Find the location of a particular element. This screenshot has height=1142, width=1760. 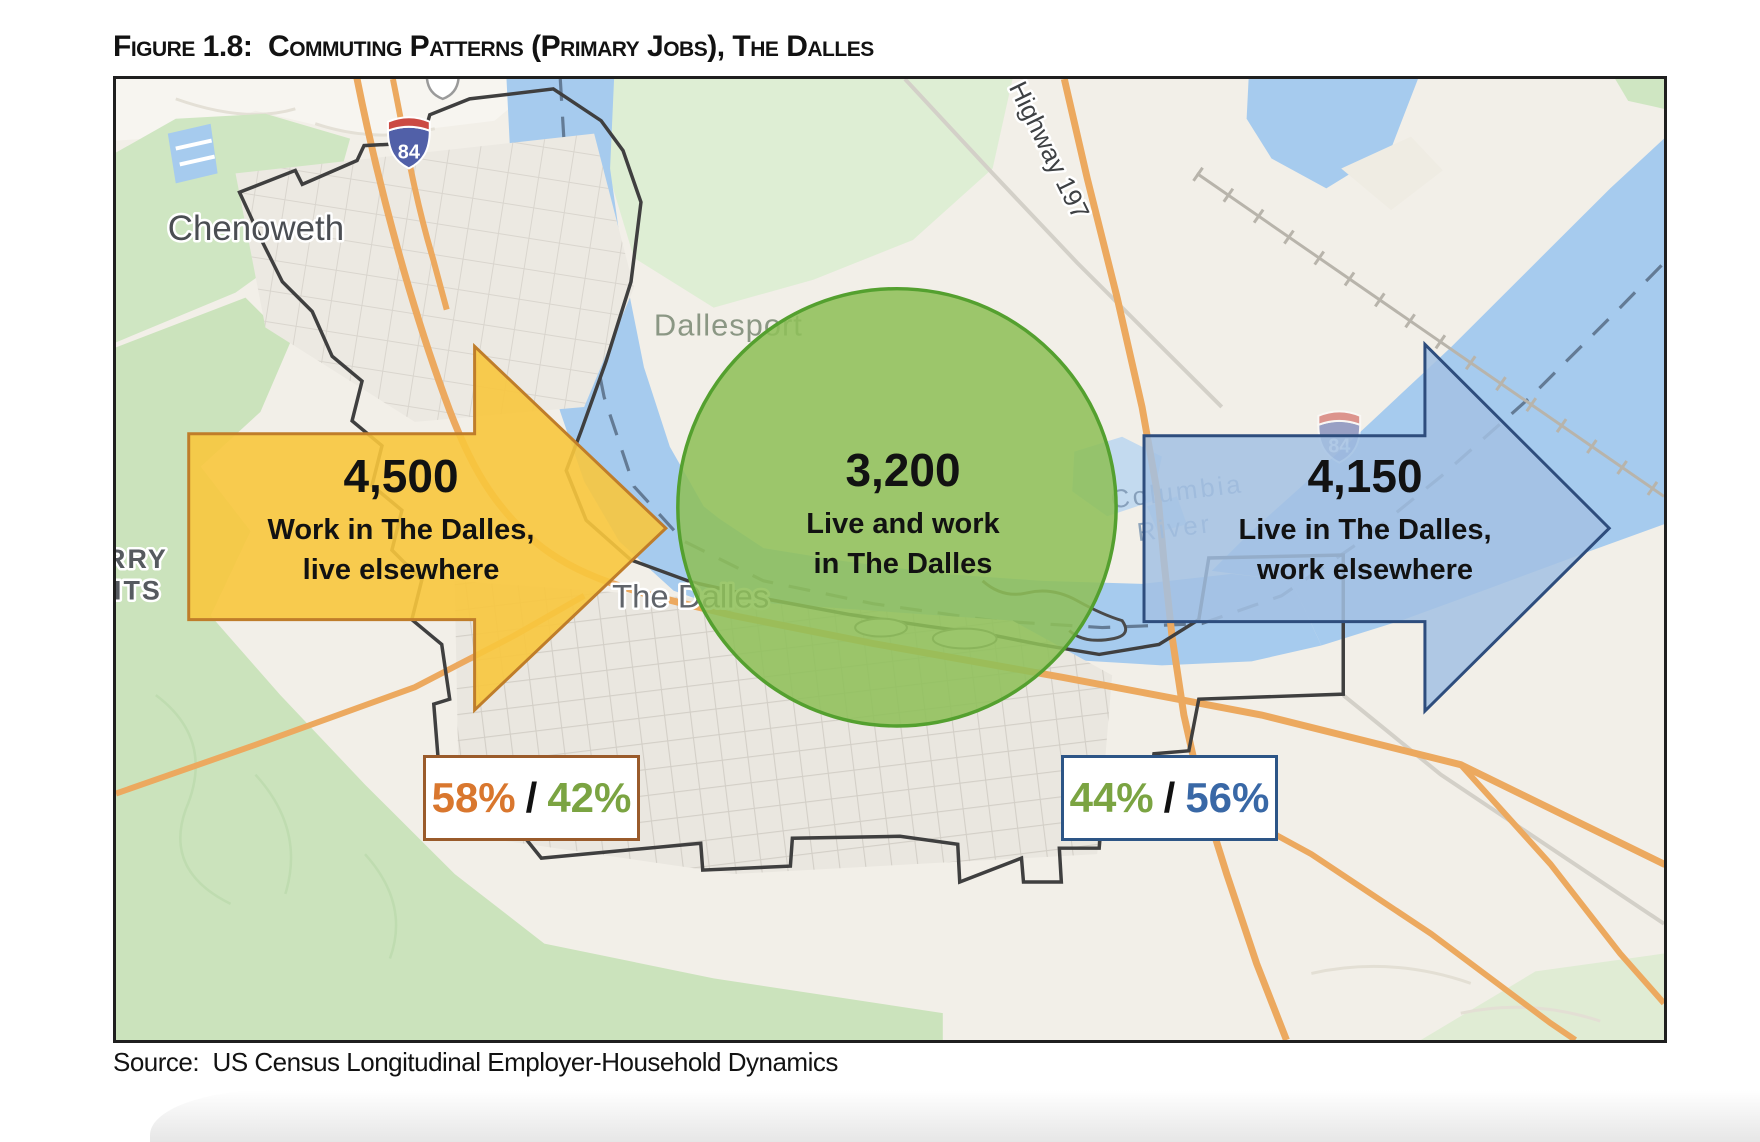

east-ratio-right: 56% is located at coordinates (1227, 797).